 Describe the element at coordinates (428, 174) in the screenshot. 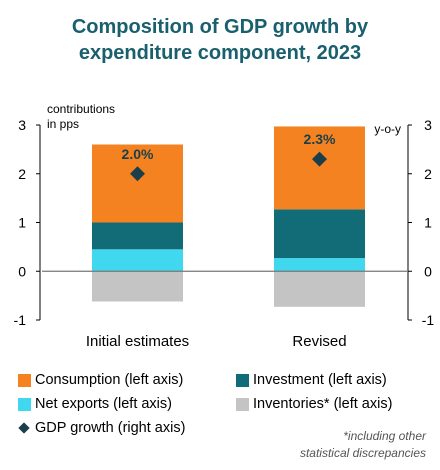

I see `right-tick-label: 2` at that location.